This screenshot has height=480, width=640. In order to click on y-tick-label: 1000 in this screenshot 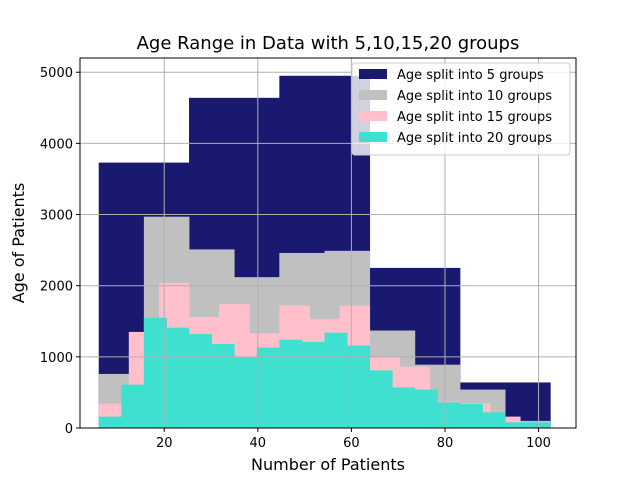, I will do `click(56, 358)`.